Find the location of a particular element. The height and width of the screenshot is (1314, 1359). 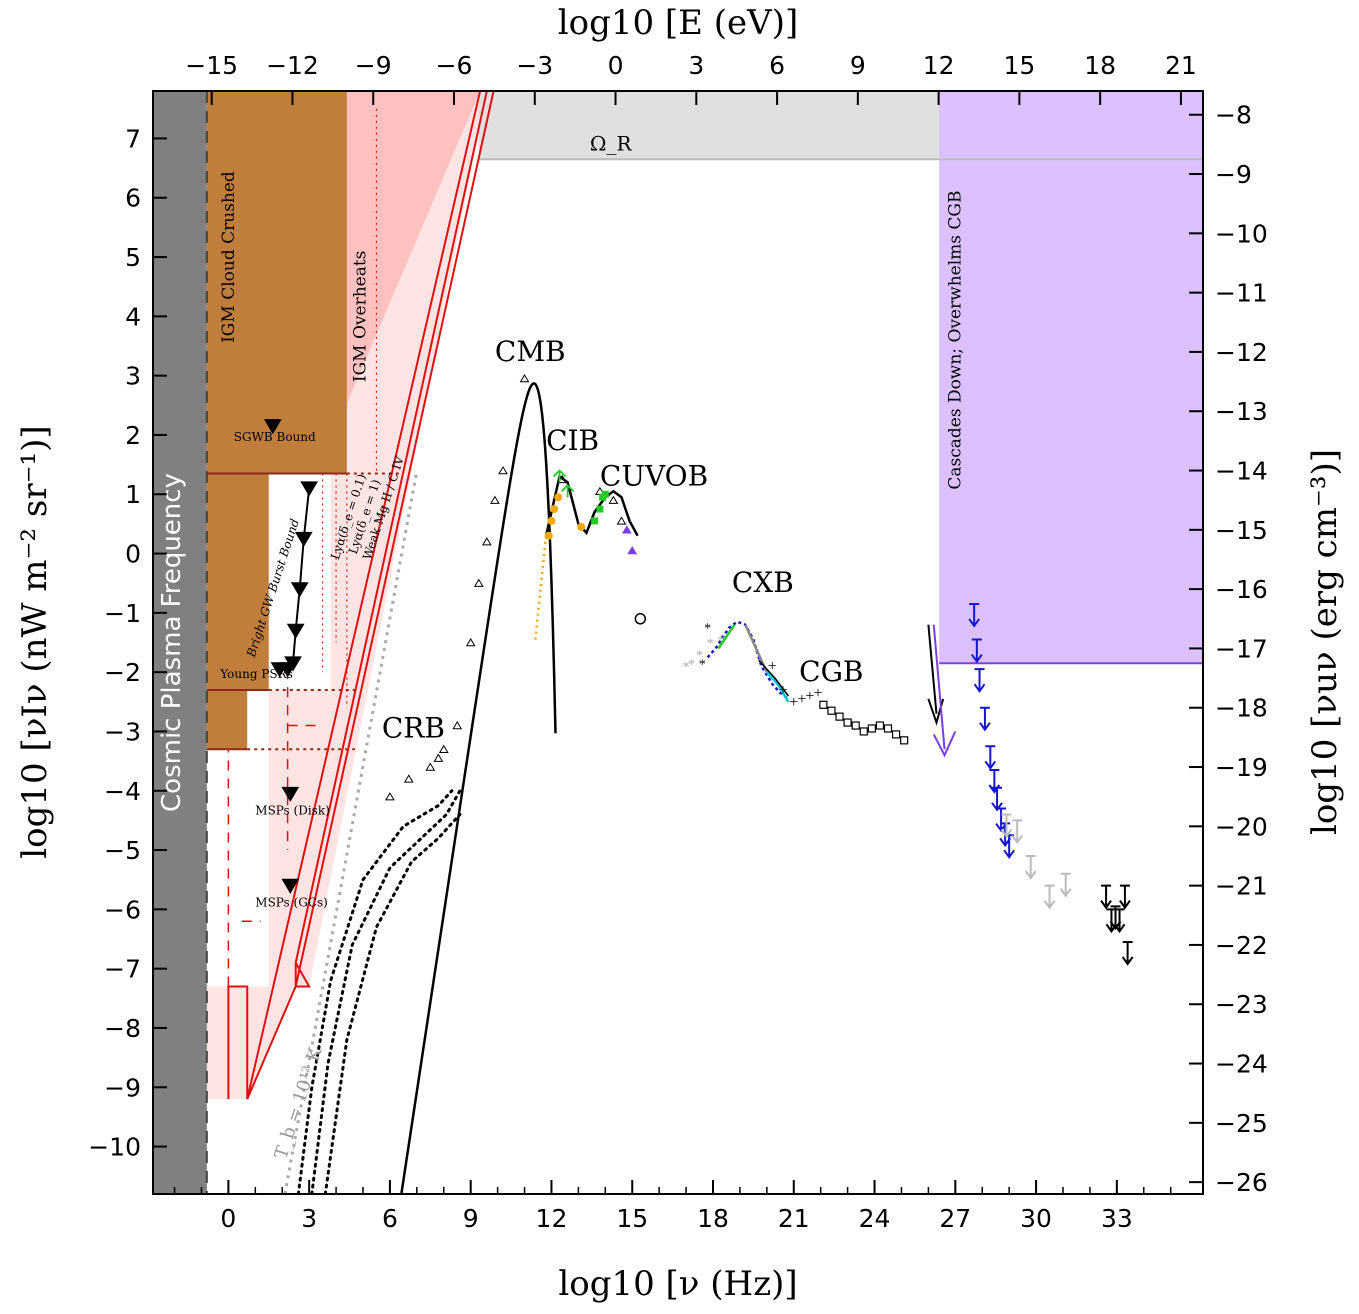

y2-tick-label-7: −19 is located at coordinates (1241, 767).